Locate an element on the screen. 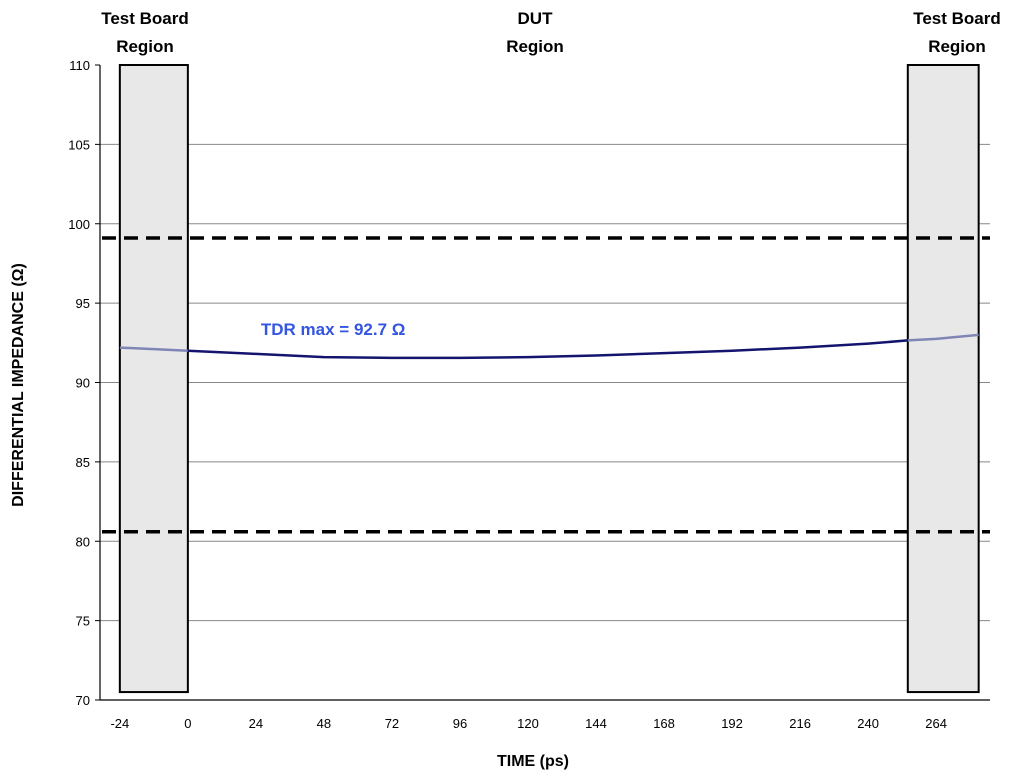 The height and width of the screenshot is (776, 1024). x-axis-title: TIME (ps) is located at coordinates (533, 761).